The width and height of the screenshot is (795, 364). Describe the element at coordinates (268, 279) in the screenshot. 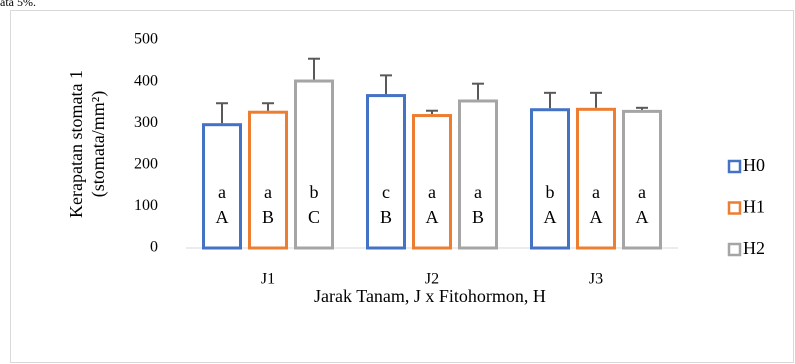

I see `x-tick-label: J1` at that location.